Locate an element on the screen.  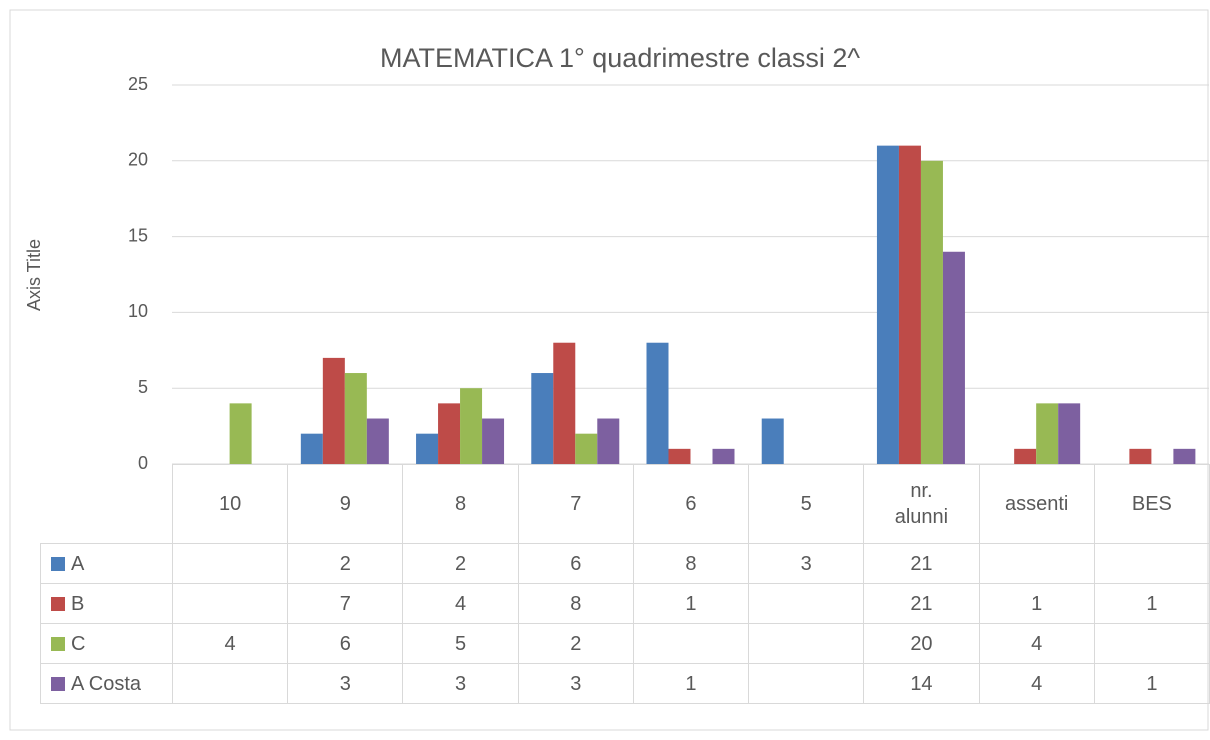
table-header-cell: 7 is located at coordinates (575, 504).